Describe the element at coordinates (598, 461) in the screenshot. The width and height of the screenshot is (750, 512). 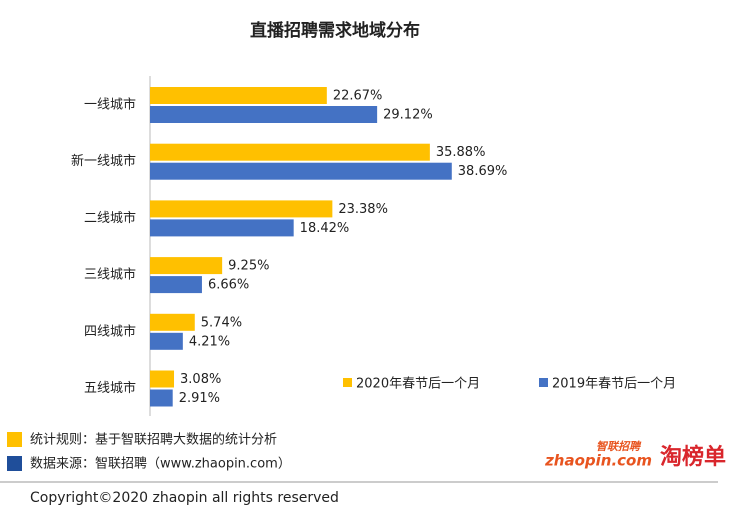
I see `logo-main: zhaopin.com` at that location.